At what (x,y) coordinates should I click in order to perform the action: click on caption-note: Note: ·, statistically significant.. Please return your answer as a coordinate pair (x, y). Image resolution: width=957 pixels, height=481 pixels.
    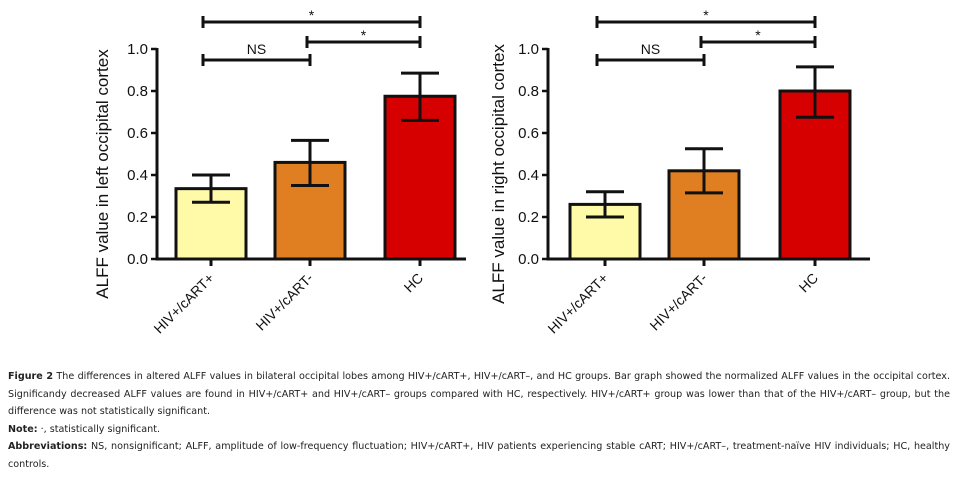
    Looking at the image, I should click on (479, 430).